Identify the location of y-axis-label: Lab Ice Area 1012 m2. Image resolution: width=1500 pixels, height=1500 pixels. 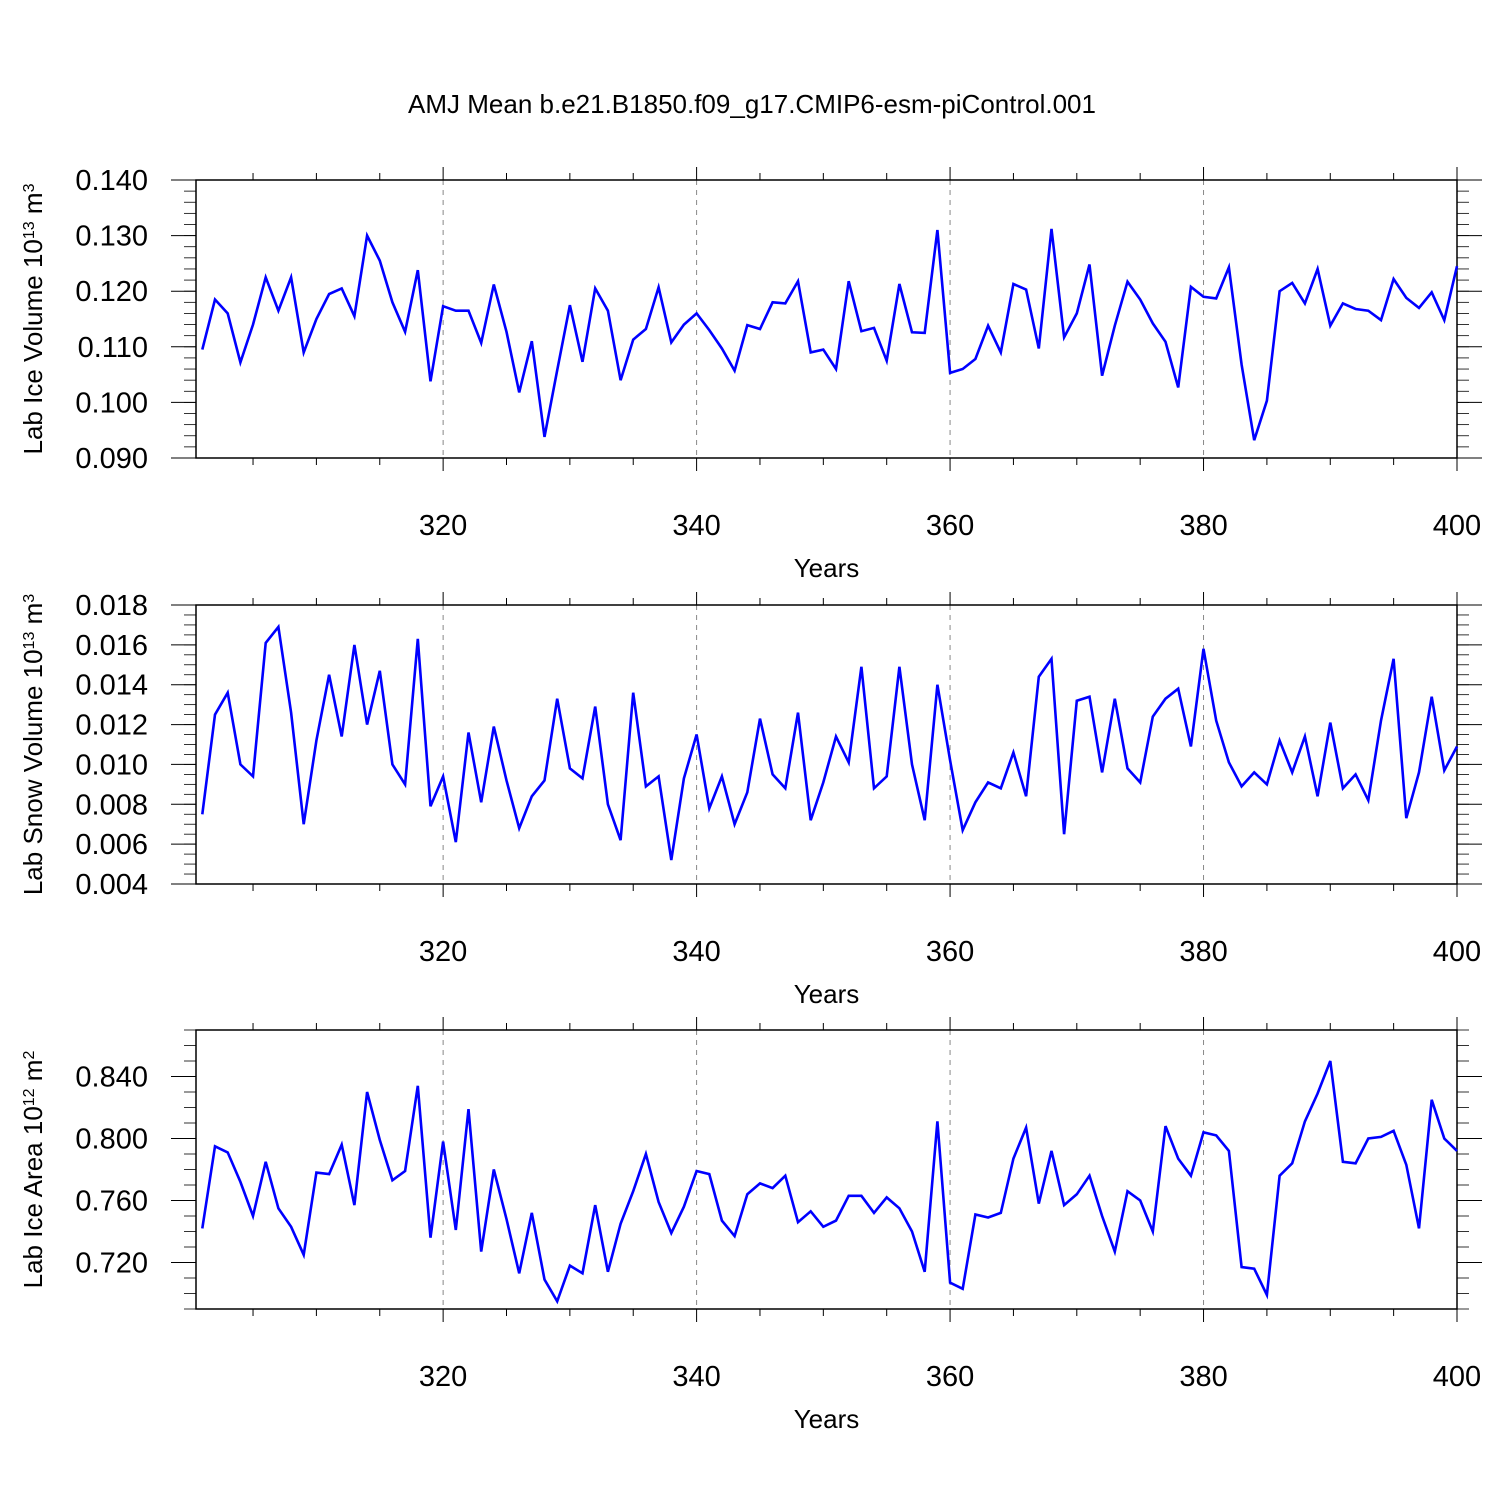
(33, 1170).